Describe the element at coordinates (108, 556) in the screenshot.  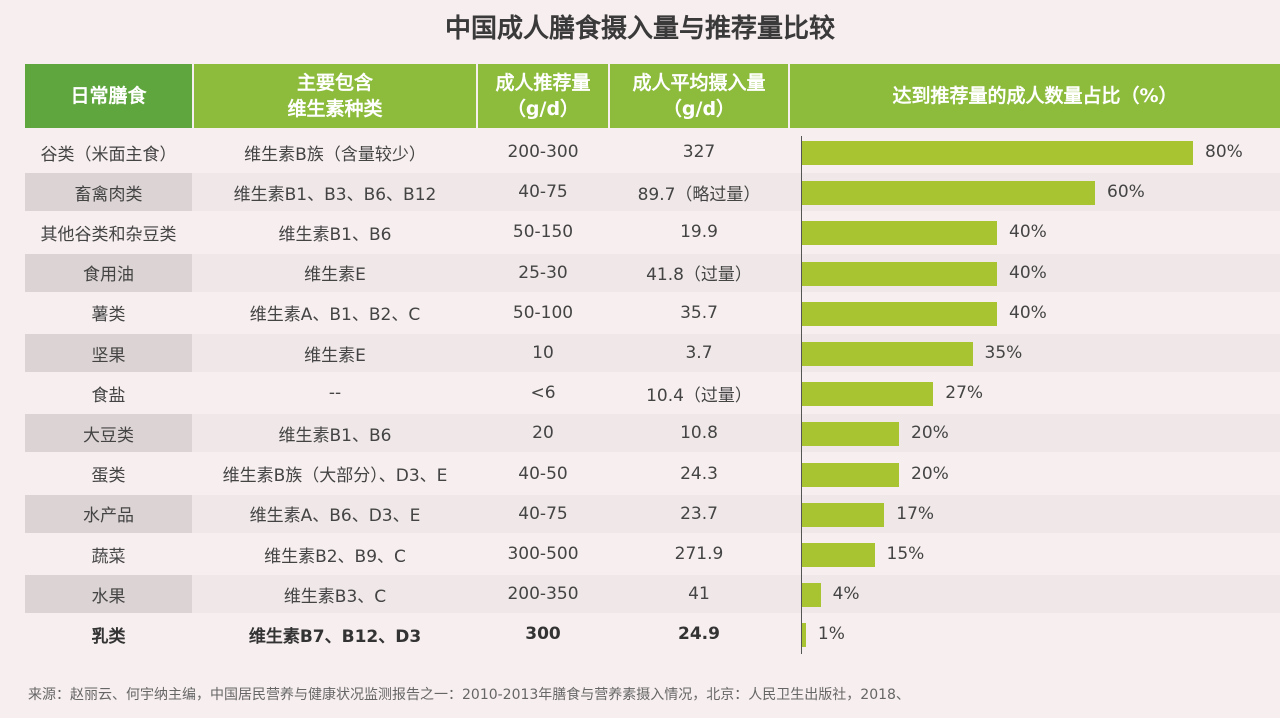
I see `food-cell: 蔬菜` at that location.